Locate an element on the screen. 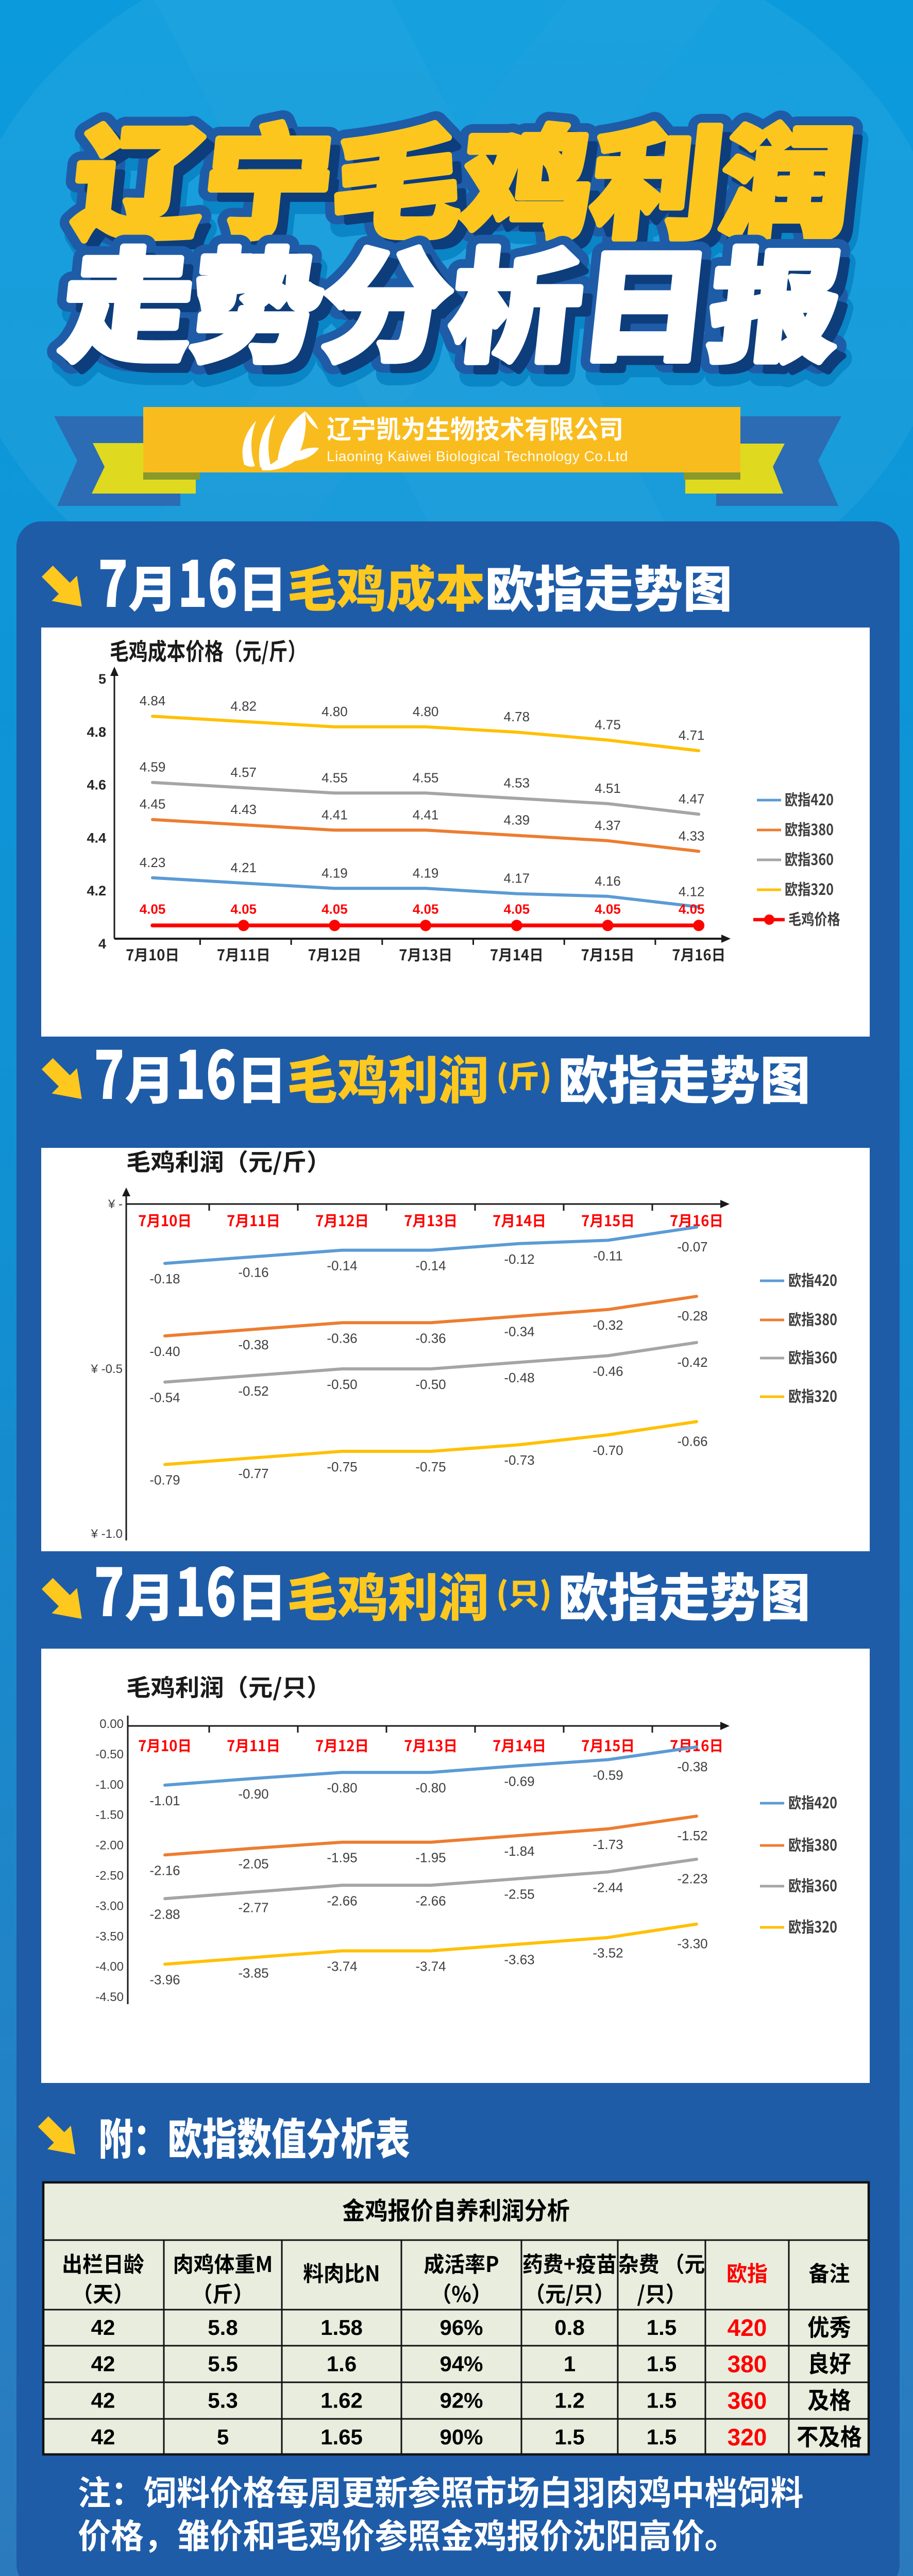 This screenshot has width=913, height=2576. svg-text: 1.58 is located at coordinates (342, 2327).